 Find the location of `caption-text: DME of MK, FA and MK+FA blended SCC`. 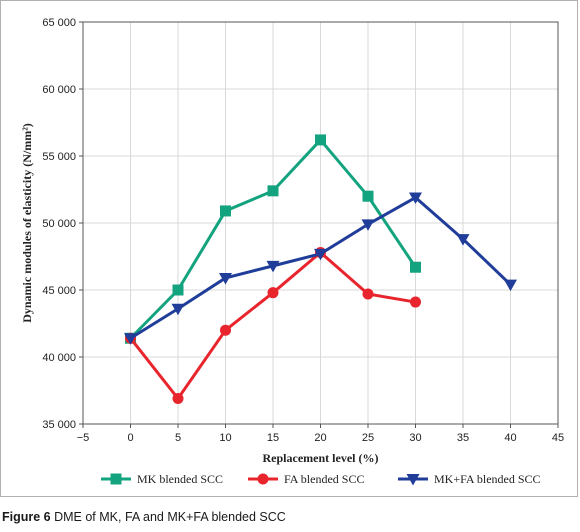

caption-text: DME of MK, FA and MK+FA blended SCC is located at coordinates (168, 517).